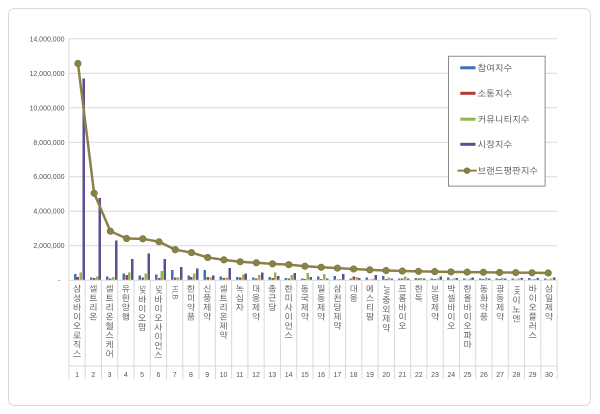  Describe the element at coordinates (500, 375) in the screenshot. I see `svg-text: 27` at that location.